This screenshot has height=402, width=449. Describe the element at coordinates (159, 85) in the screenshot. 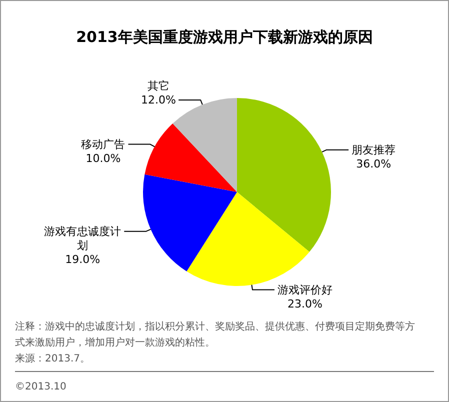

I see `slice-label: 其它` at that location.